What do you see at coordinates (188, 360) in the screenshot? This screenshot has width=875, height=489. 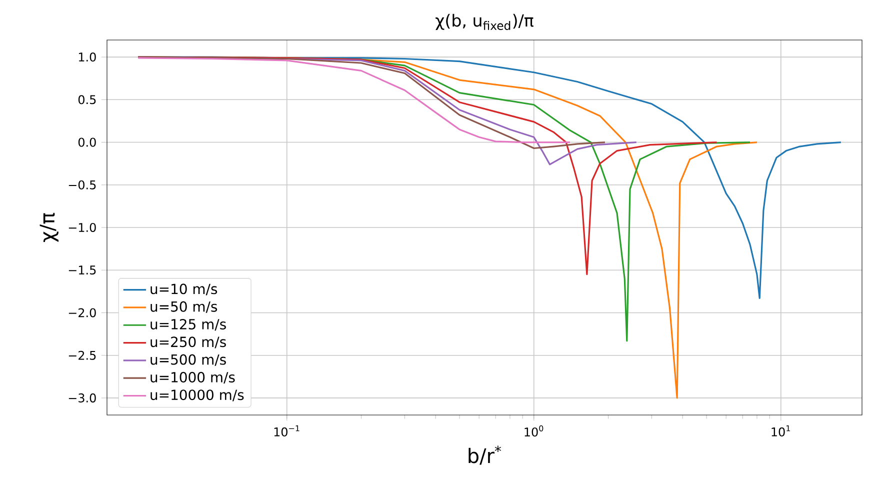 I see `legend-label: u=500 m/s` at bounding box center [188, 360].